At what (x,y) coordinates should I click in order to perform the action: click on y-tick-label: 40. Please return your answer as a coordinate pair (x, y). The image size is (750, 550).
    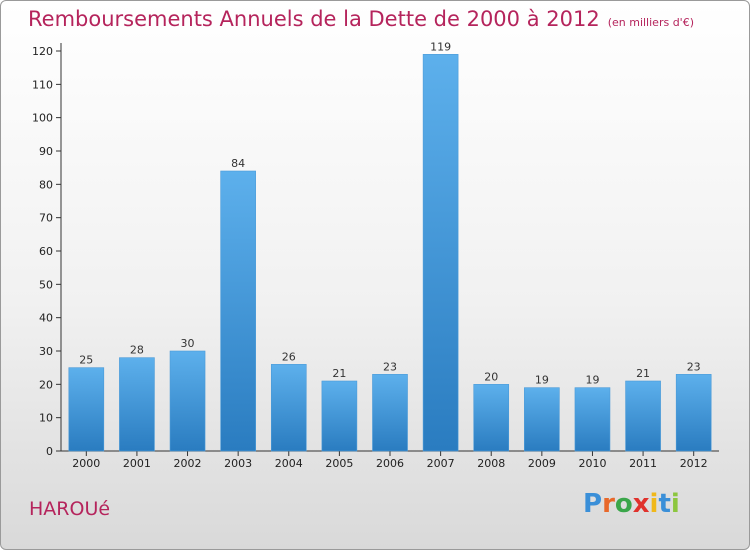
    Looking at the image, I should click on (46, 318).